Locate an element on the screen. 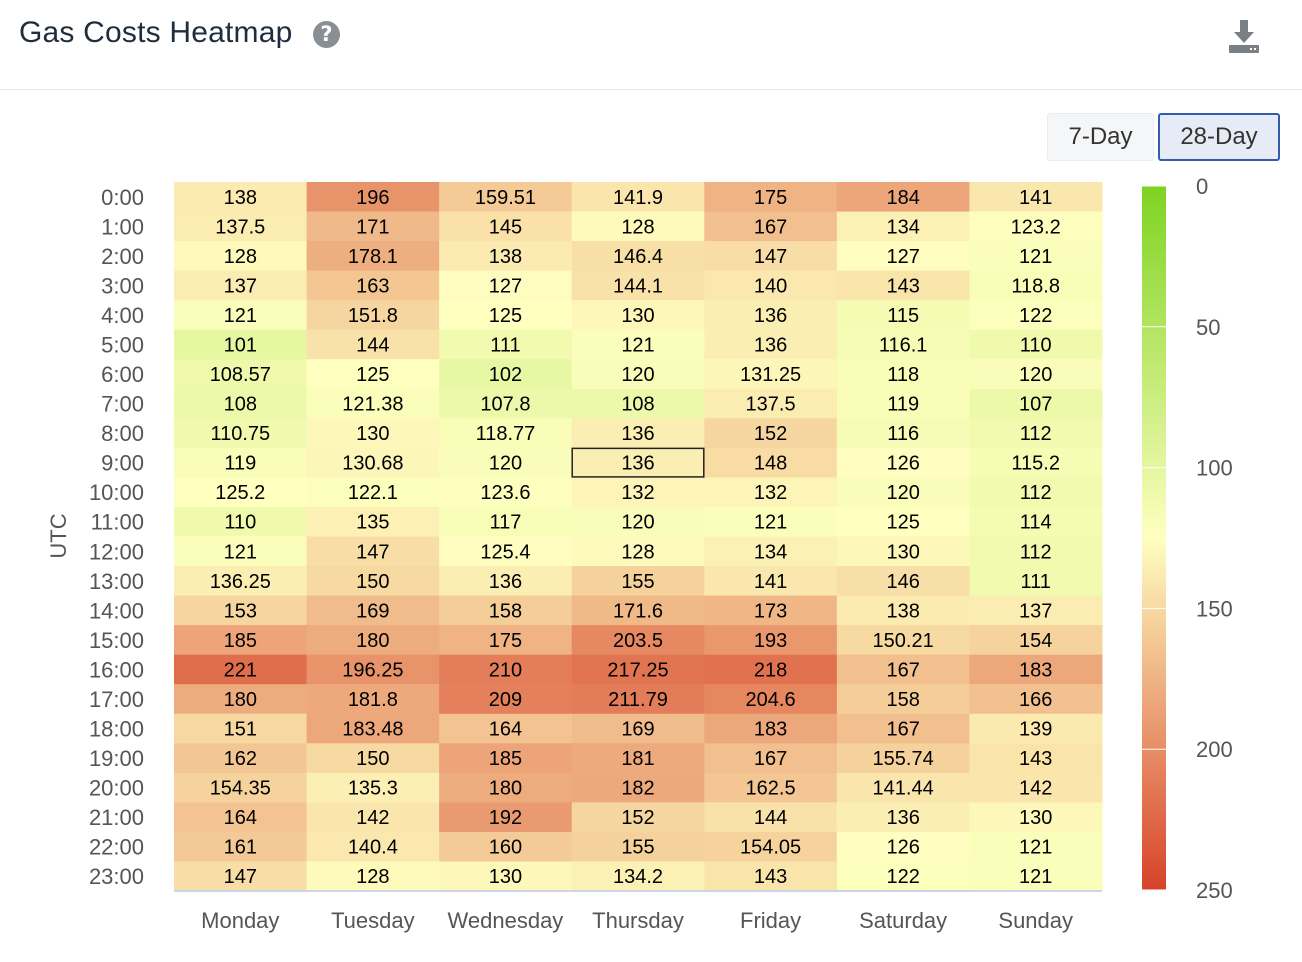 This screenshot has width=1302, height=962. help-circle-icon: ? is located at coordinates (326, 34).